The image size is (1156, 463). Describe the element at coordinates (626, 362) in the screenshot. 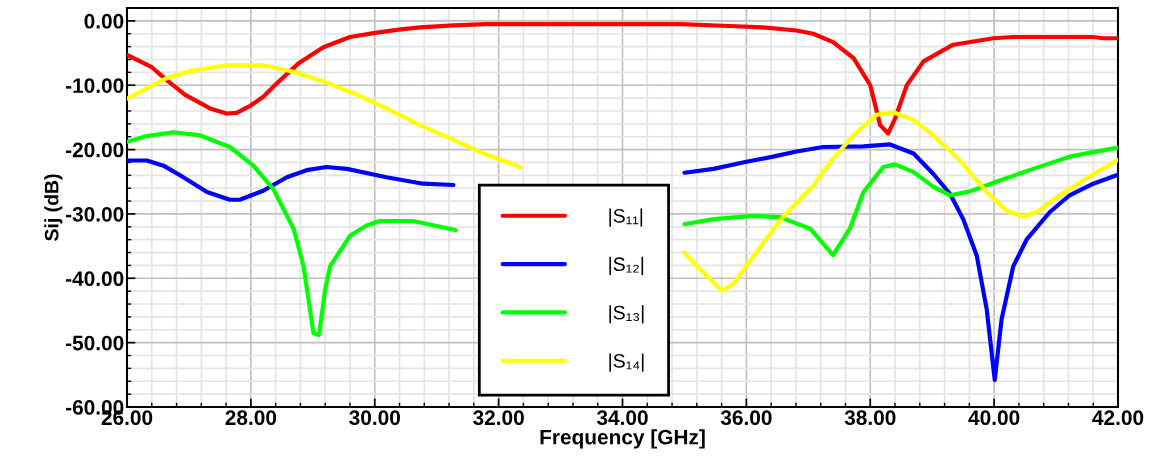

I see `legend-label: |S₁₄|` at that location.